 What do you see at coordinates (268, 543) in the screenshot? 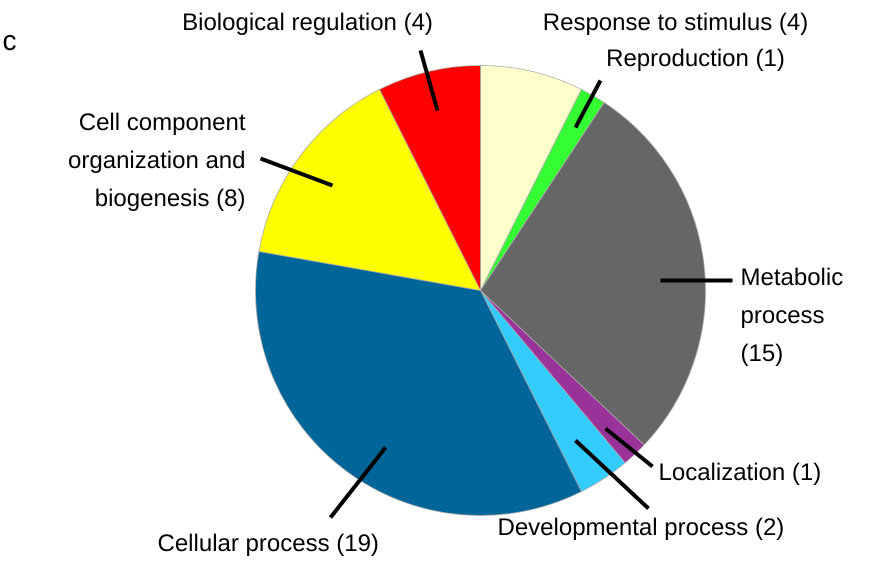
I see `slice-label: Cellular process (19)` at bounding box center [268, 543].